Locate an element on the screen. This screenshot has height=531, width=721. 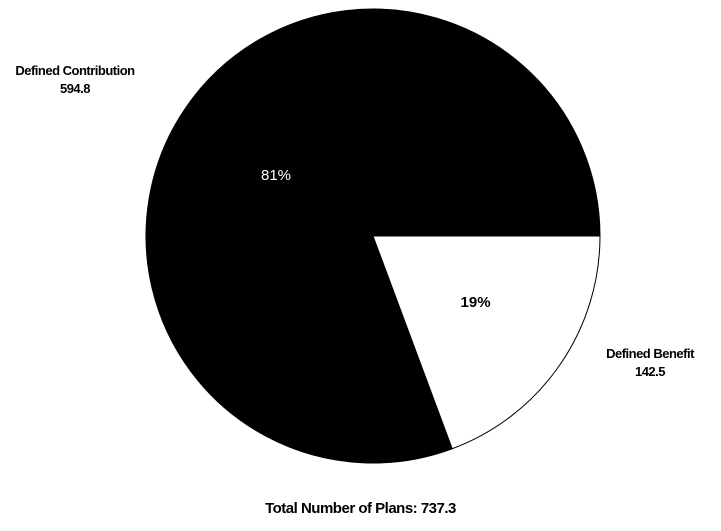
callout-value-defined-benefit: 142.5 is located at coordinates (650, 371).